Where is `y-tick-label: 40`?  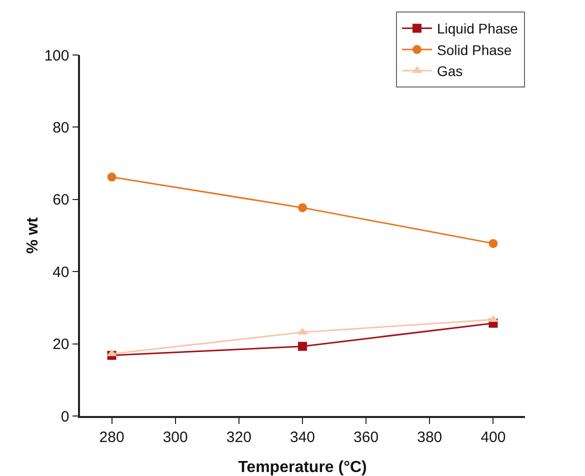
y-tick-label: 40 is located at coordinates (61, 272).